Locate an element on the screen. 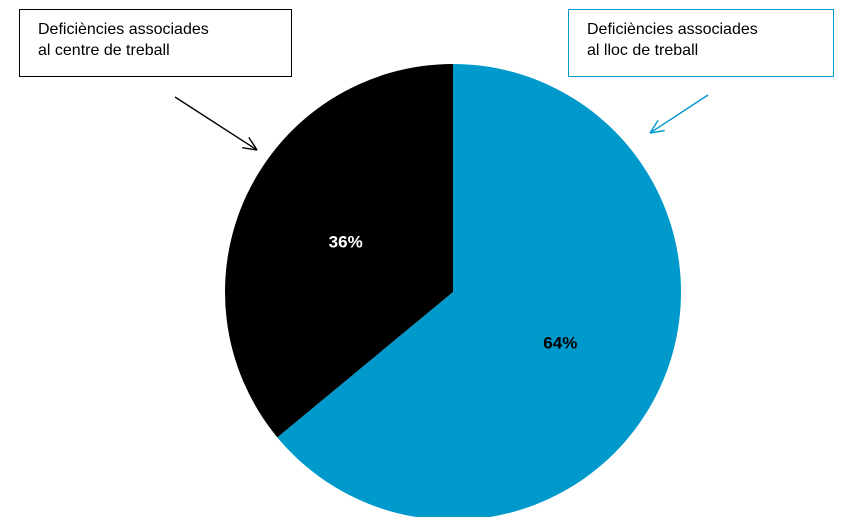 This screenshot has height=517, width=843. pie-slice-label-0: 64% is located at coordinates (560, 343).